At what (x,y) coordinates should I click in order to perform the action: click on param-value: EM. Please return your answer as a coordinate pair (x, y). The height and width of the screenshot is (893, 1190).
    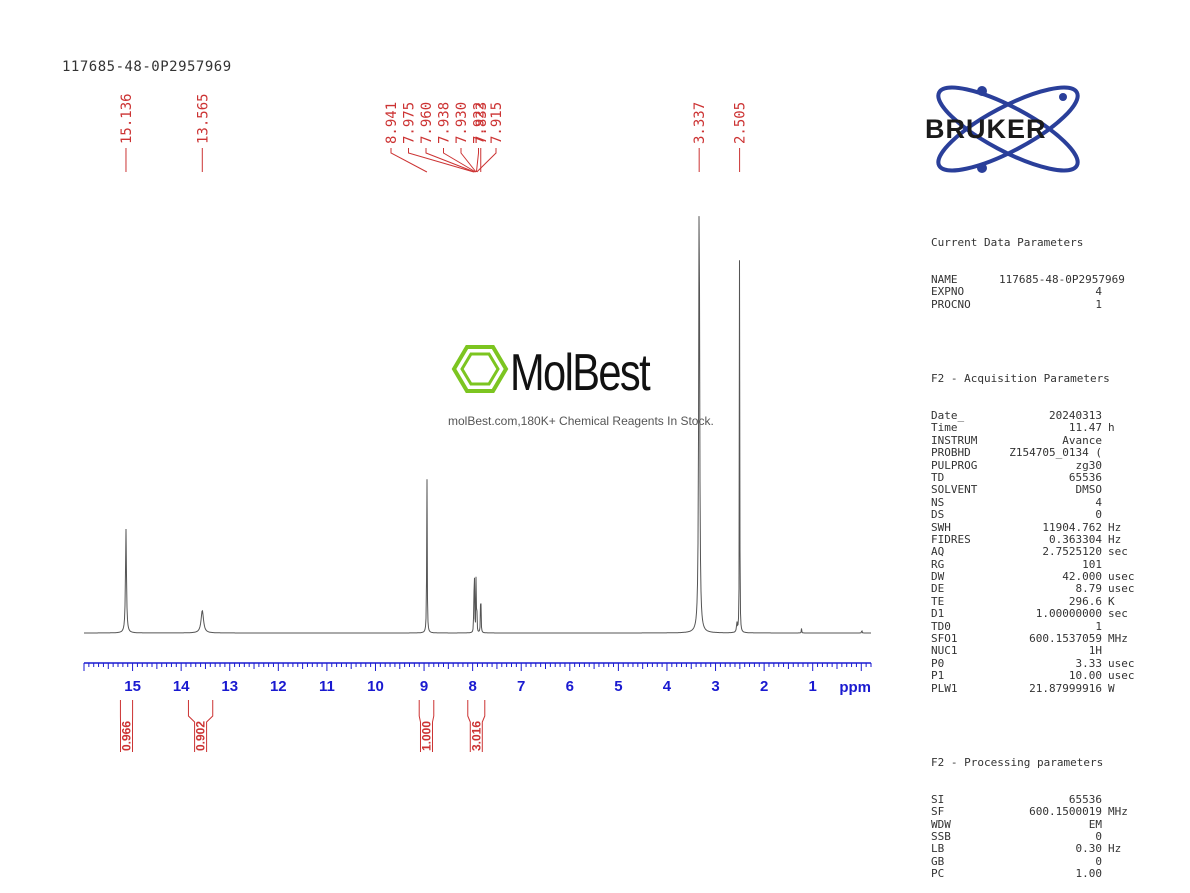
    Looking at the image, I should click on (1095, 824).